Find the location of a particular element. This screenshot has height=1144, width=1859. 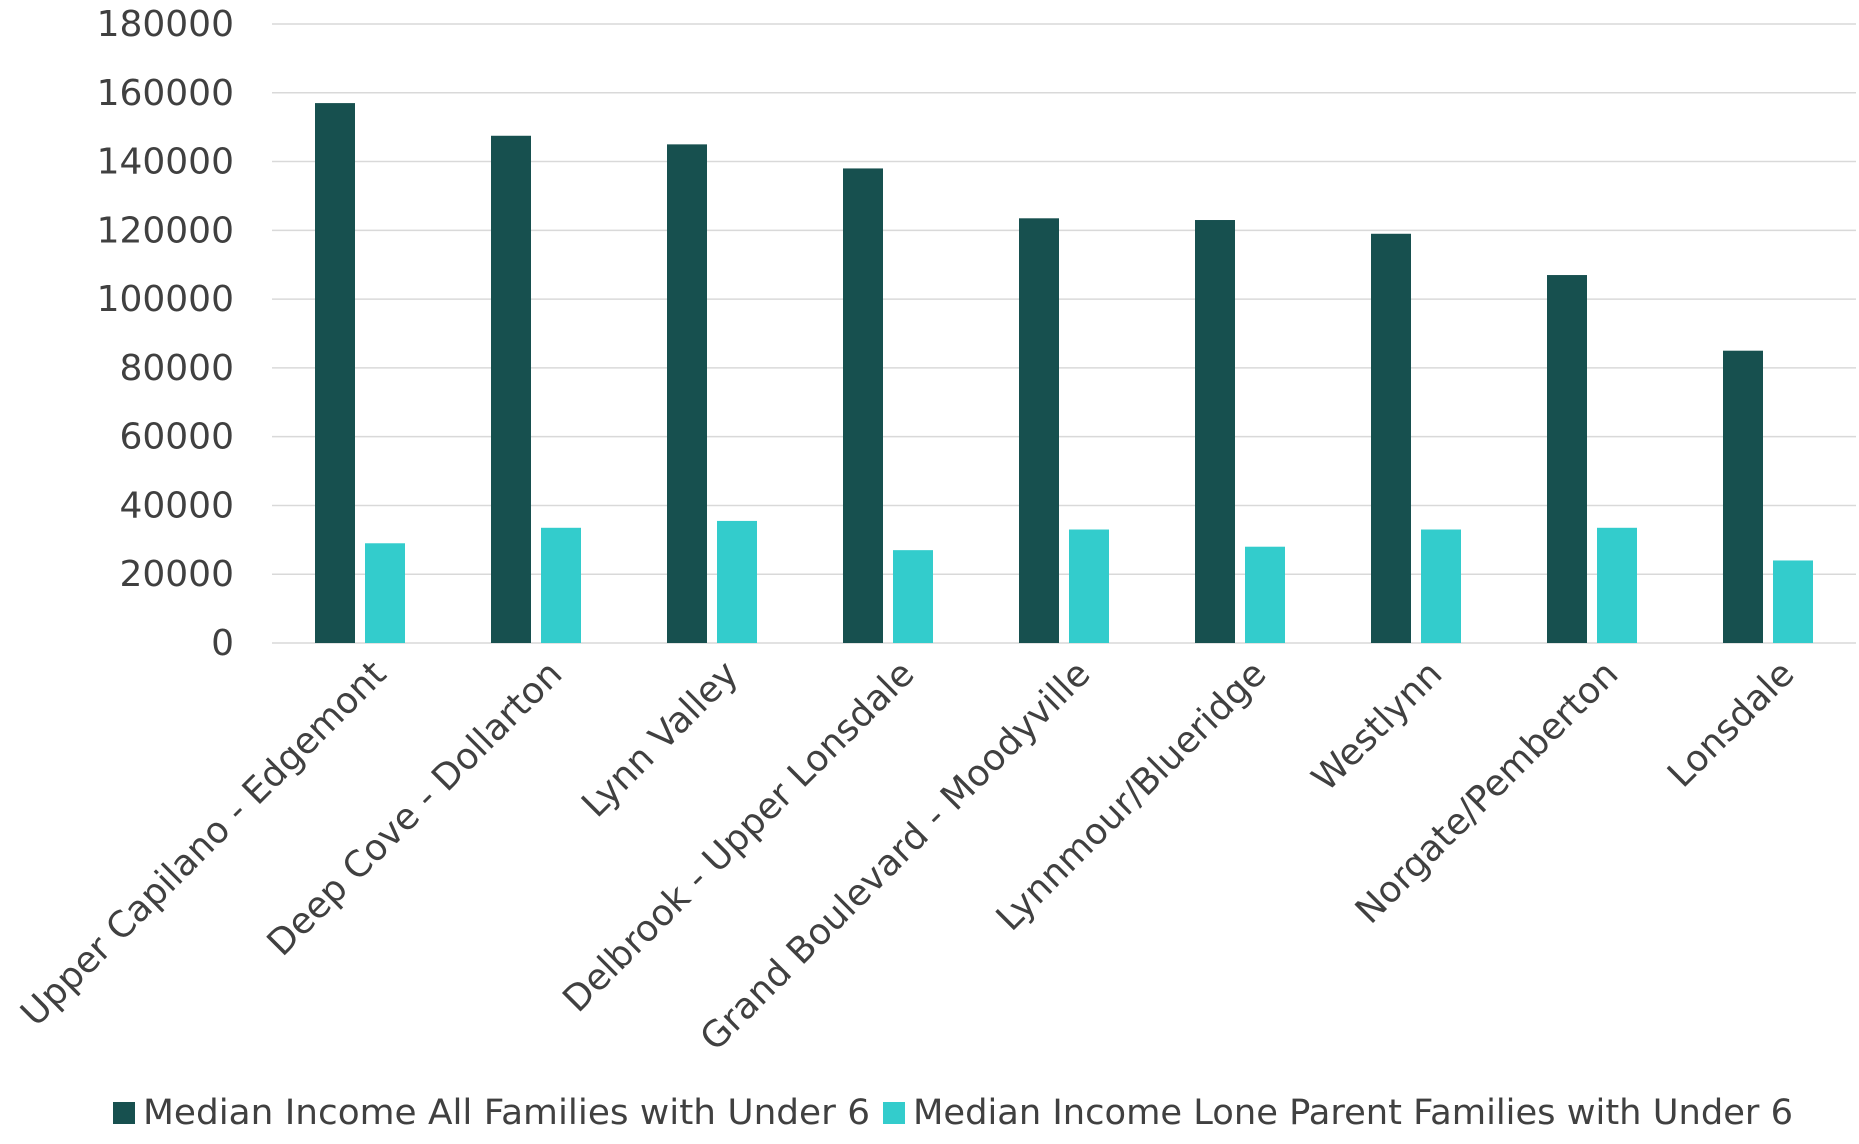

y-tick-label: 80000 is located at coordinates (176, 368).